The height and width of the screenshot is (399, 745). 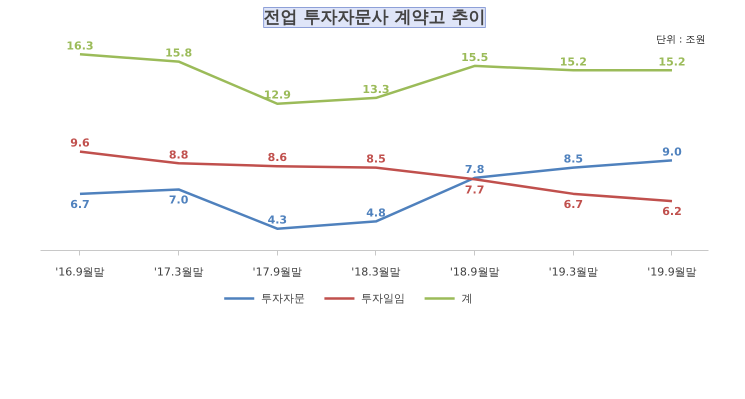 What do you see at coordinates (282, 298) in the screenshot?
I see `legend-label: 투자자문` at bounding box center [282, 298].